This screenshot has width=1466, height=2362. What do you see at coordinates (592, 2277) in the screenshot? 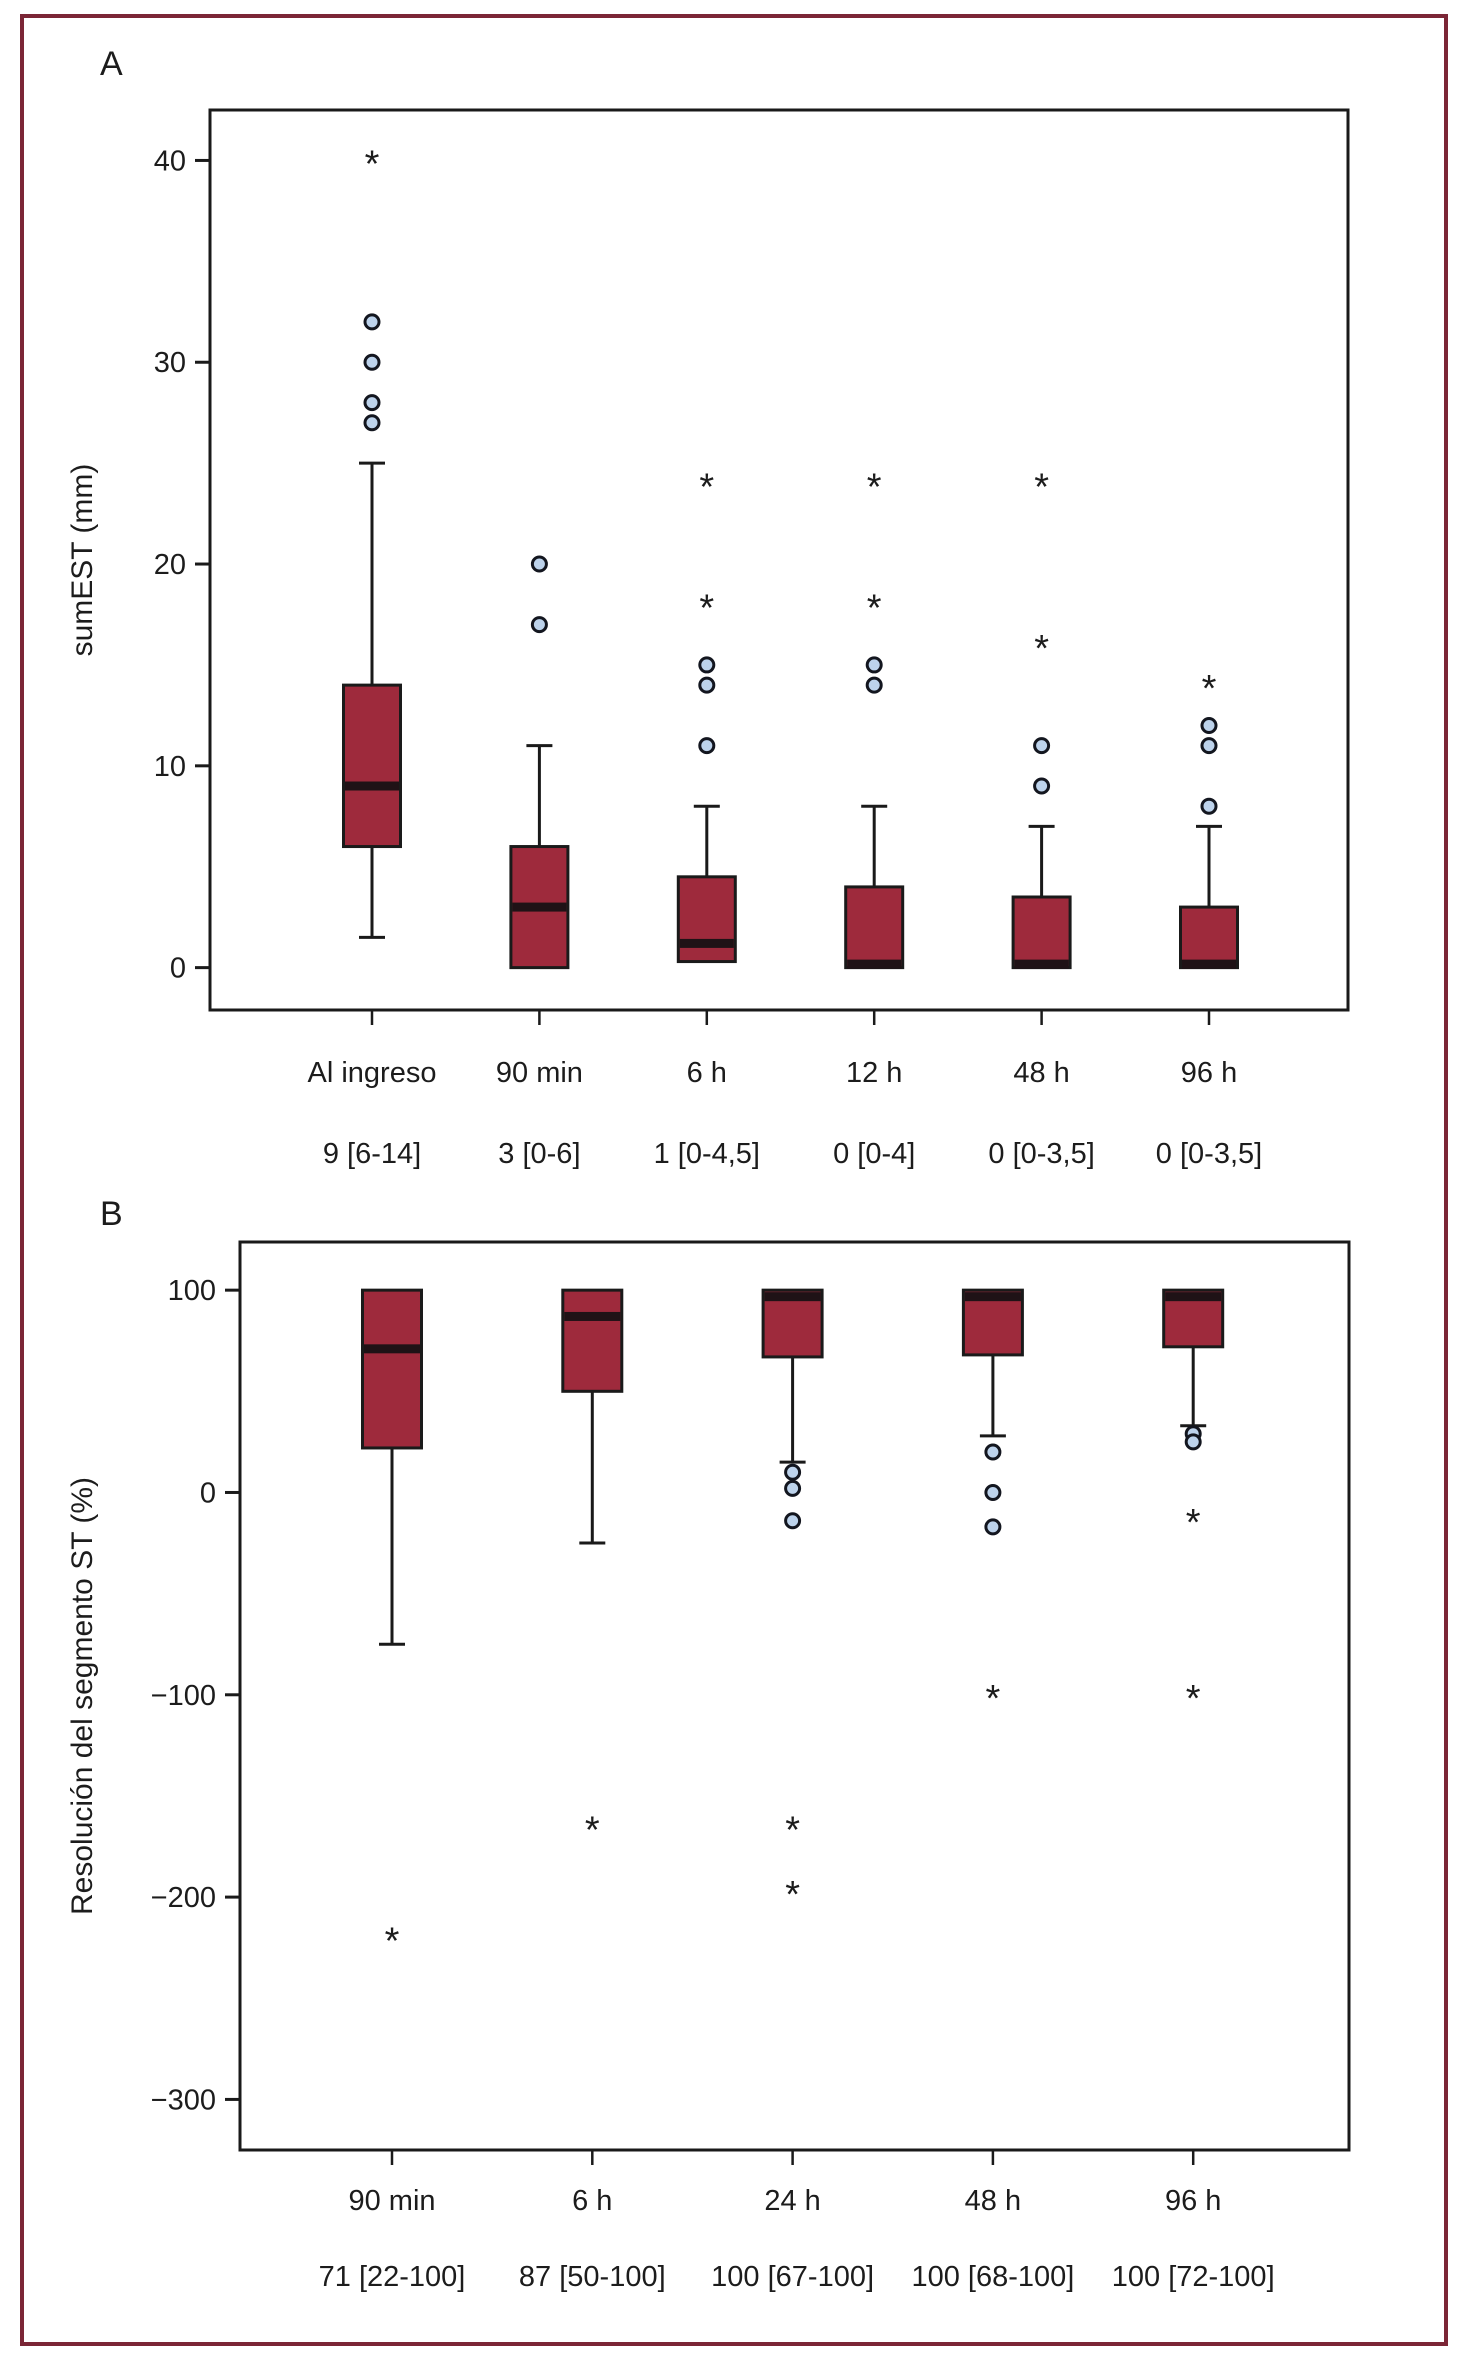
I see `panel-b-stats-label: 87 [50-100]` at bounding box center [592, 2277].